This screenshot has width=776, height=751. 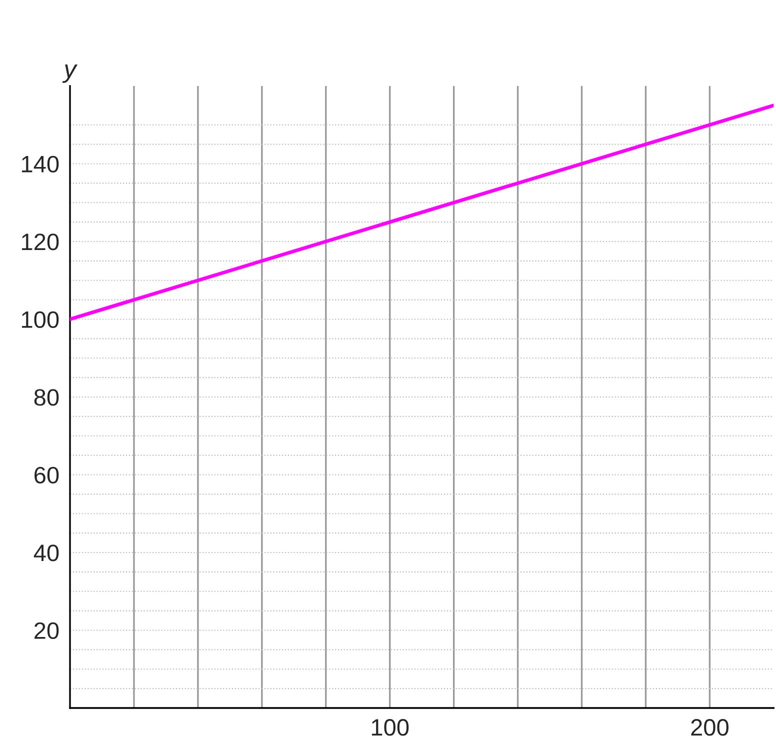 What do you see at coordinates (46, 475) in the screenshot?
I see `y-tick-label: 60` at bounding box center [46, 475].